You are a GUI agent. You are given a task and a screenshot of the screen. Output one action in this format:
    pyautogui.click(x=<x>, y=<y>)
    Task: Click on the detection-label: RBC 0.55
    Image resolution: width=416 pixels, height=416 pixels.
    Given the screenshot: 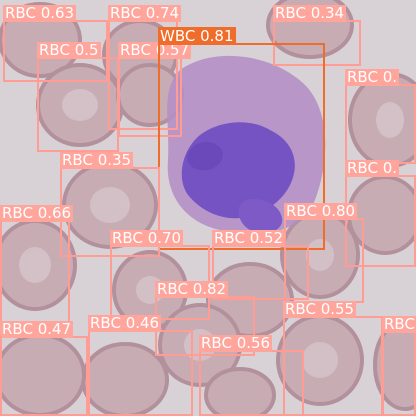 What is the action you would take?
    pyautogui.click(x=320, y=309)
    